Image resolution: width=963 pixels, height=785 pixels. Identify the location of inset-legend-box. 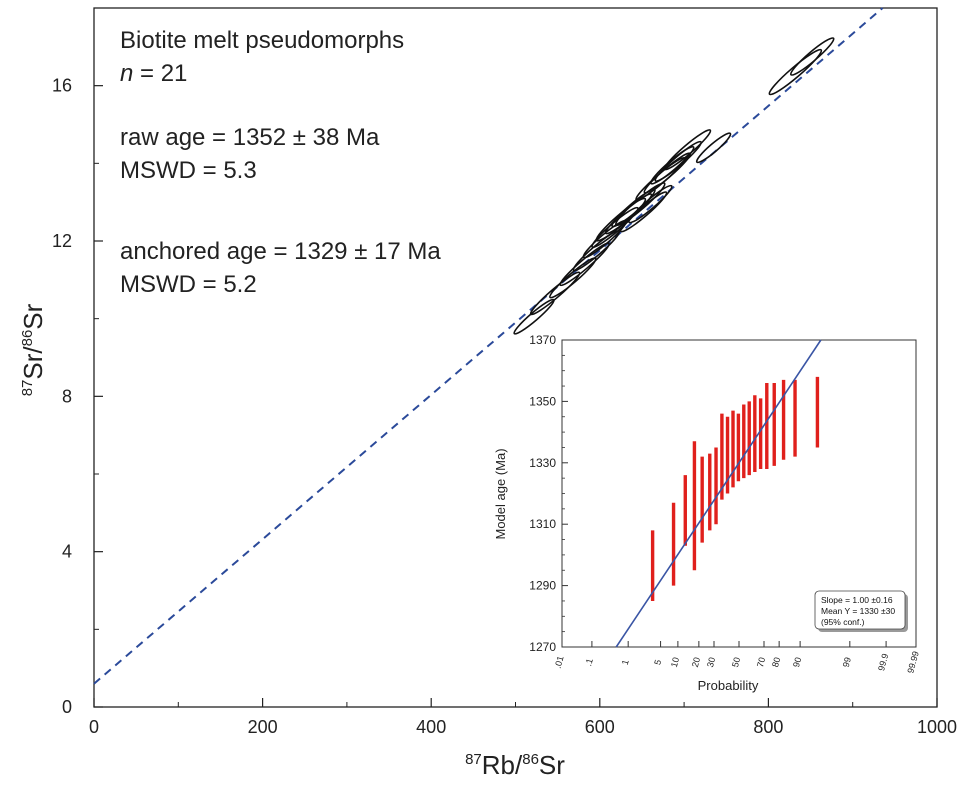
(860, 610).